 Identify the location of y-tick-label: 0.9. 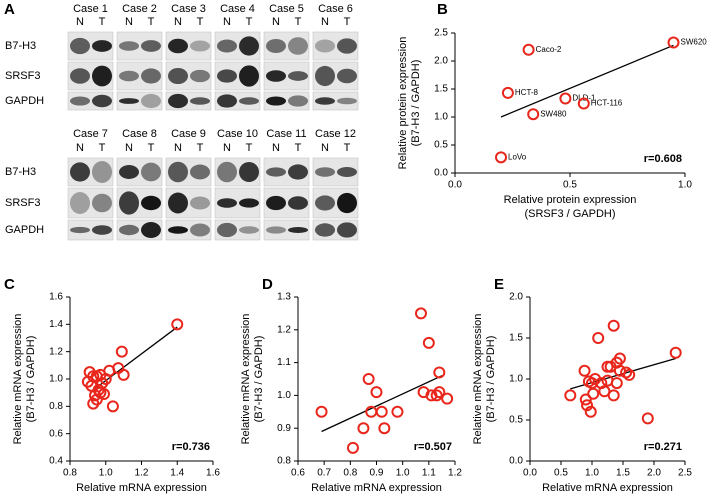
(284, 428).